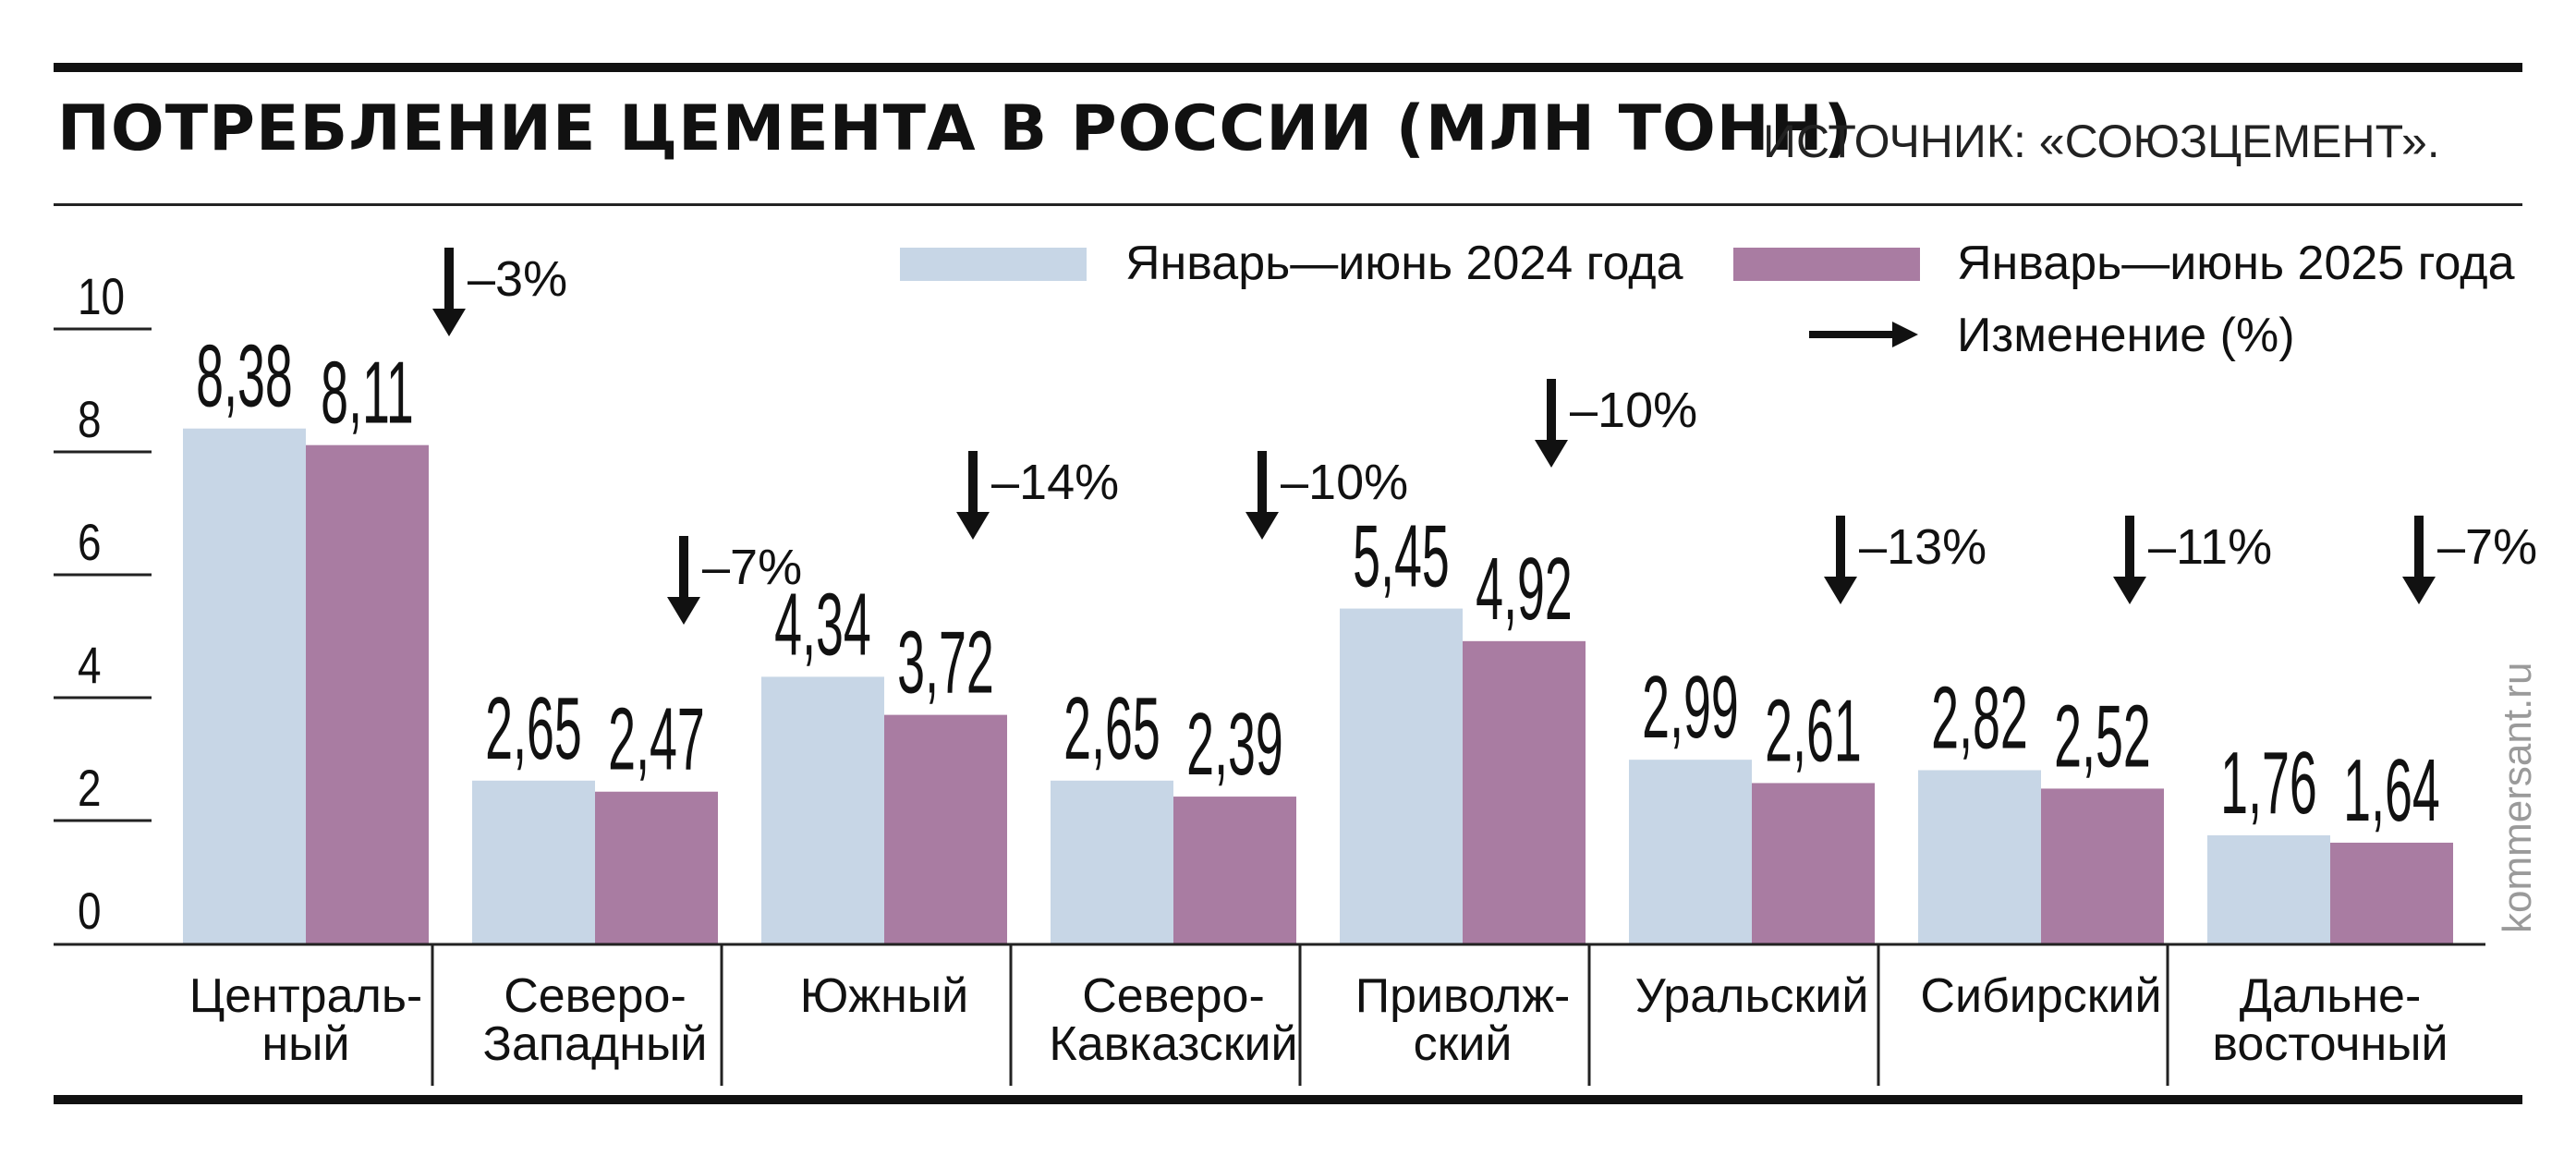 This screenshot has height=1168, width=2576. Describe the element at coordinates (1752, 996) in the screenshot. I see `category-label: Уральский` at that location.